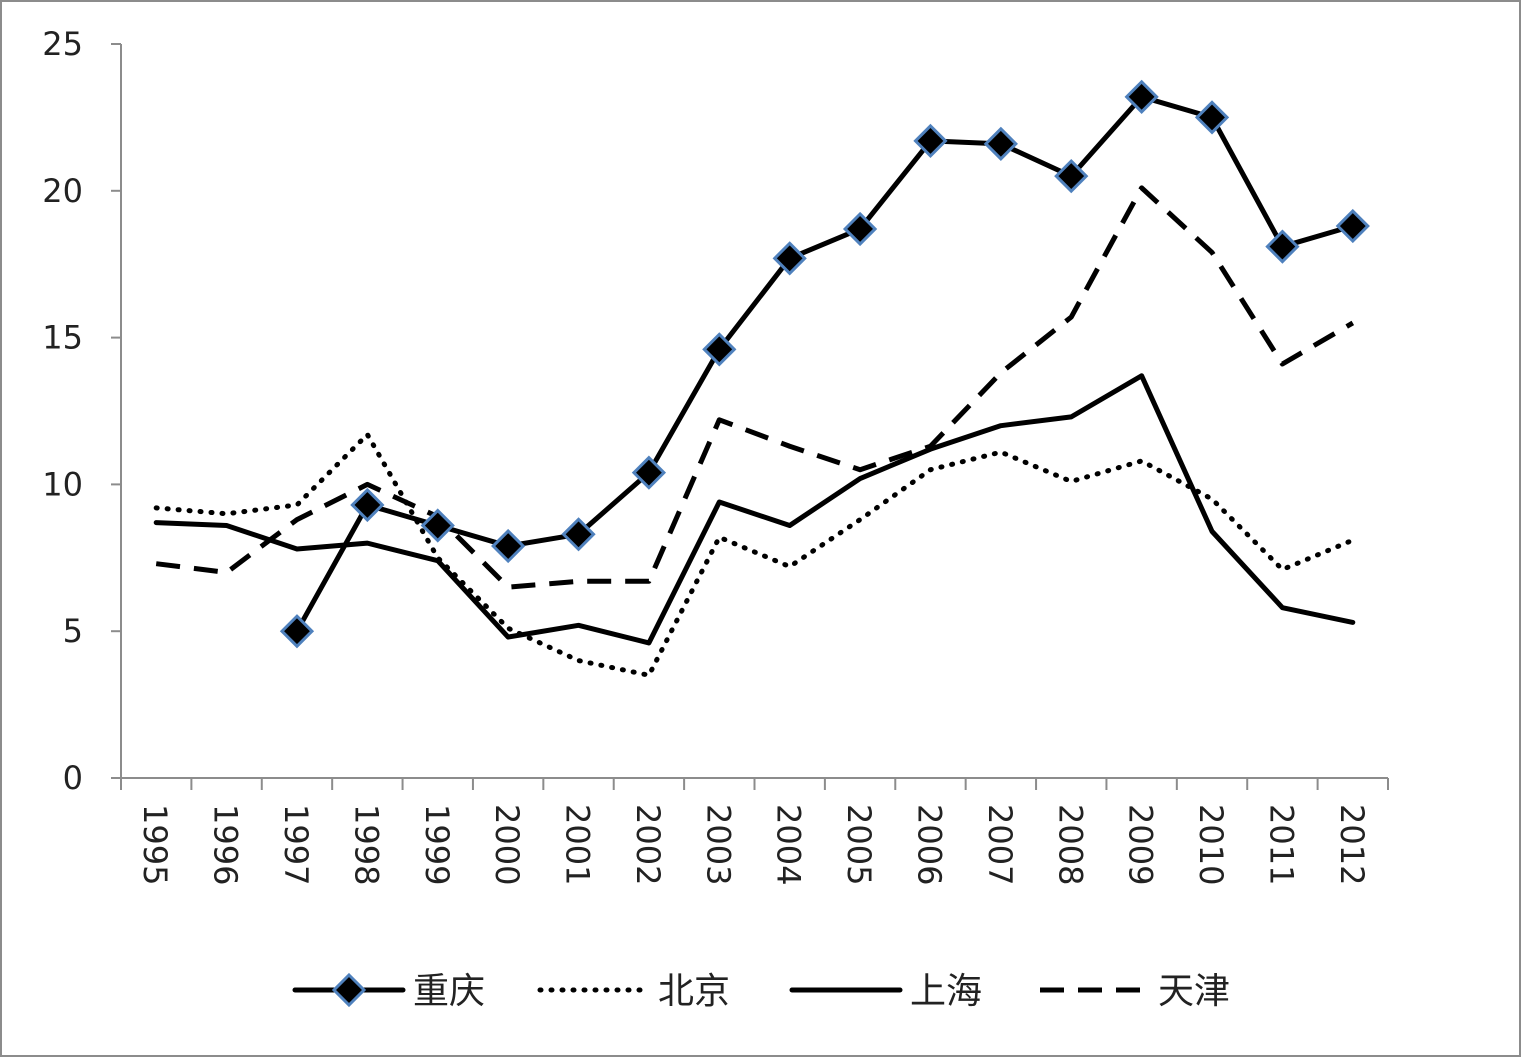 The width and height of the screenshot is (1521, 1057). Describe the element at coordinates (1000, 844) in the screenshot. I see `x-tick-label: 2007` at that location.